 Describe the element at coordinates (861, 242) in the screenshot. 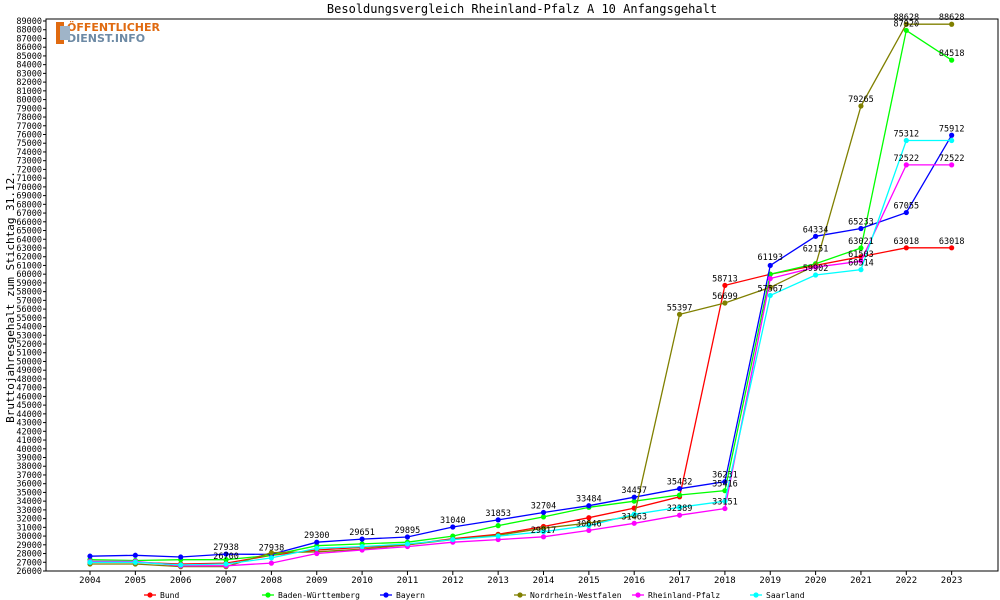

I see `data-label: 63021` at that location.